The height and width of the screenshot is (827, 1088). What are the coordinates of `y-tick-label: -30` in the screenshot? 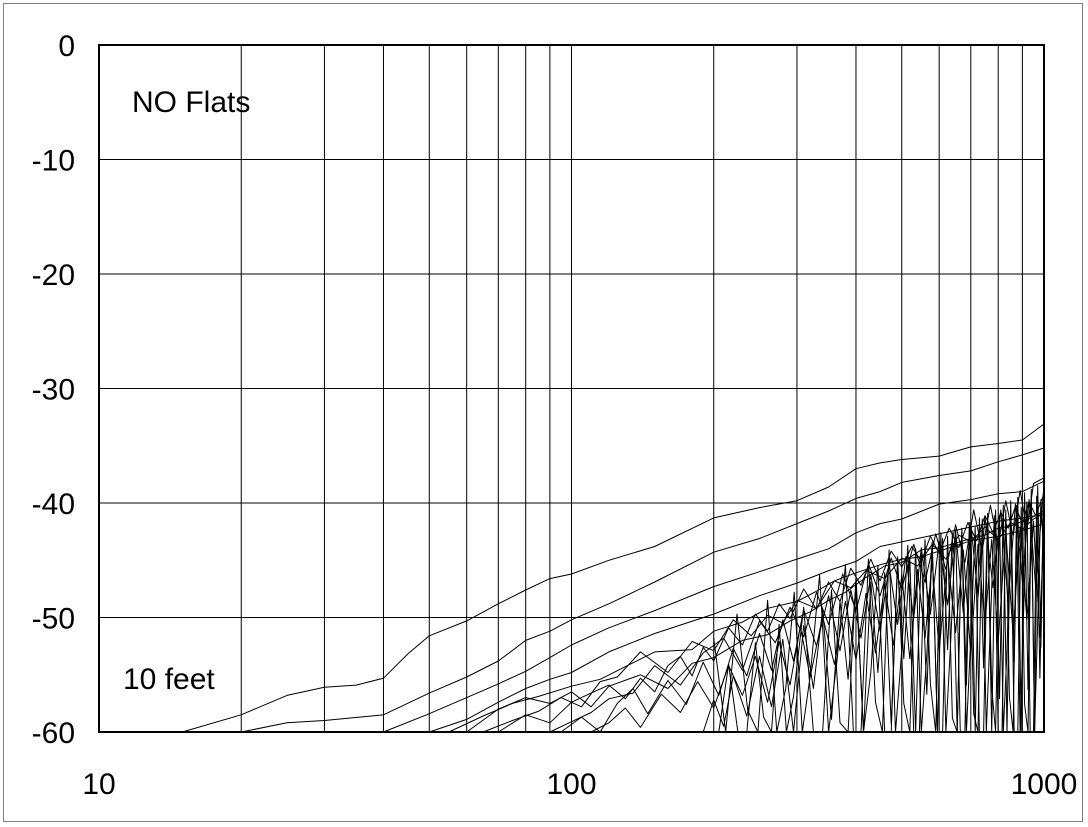 It's located at (53, 390).